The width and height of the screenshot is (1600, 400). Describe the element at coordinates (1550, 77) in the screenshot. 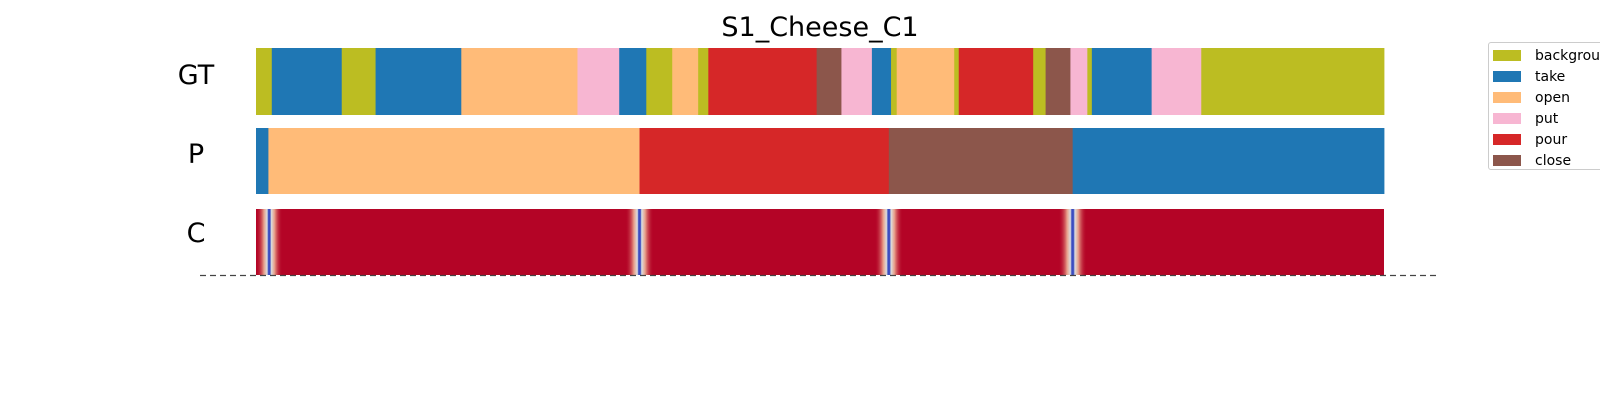

I see `legend-label-take: take` at that location.